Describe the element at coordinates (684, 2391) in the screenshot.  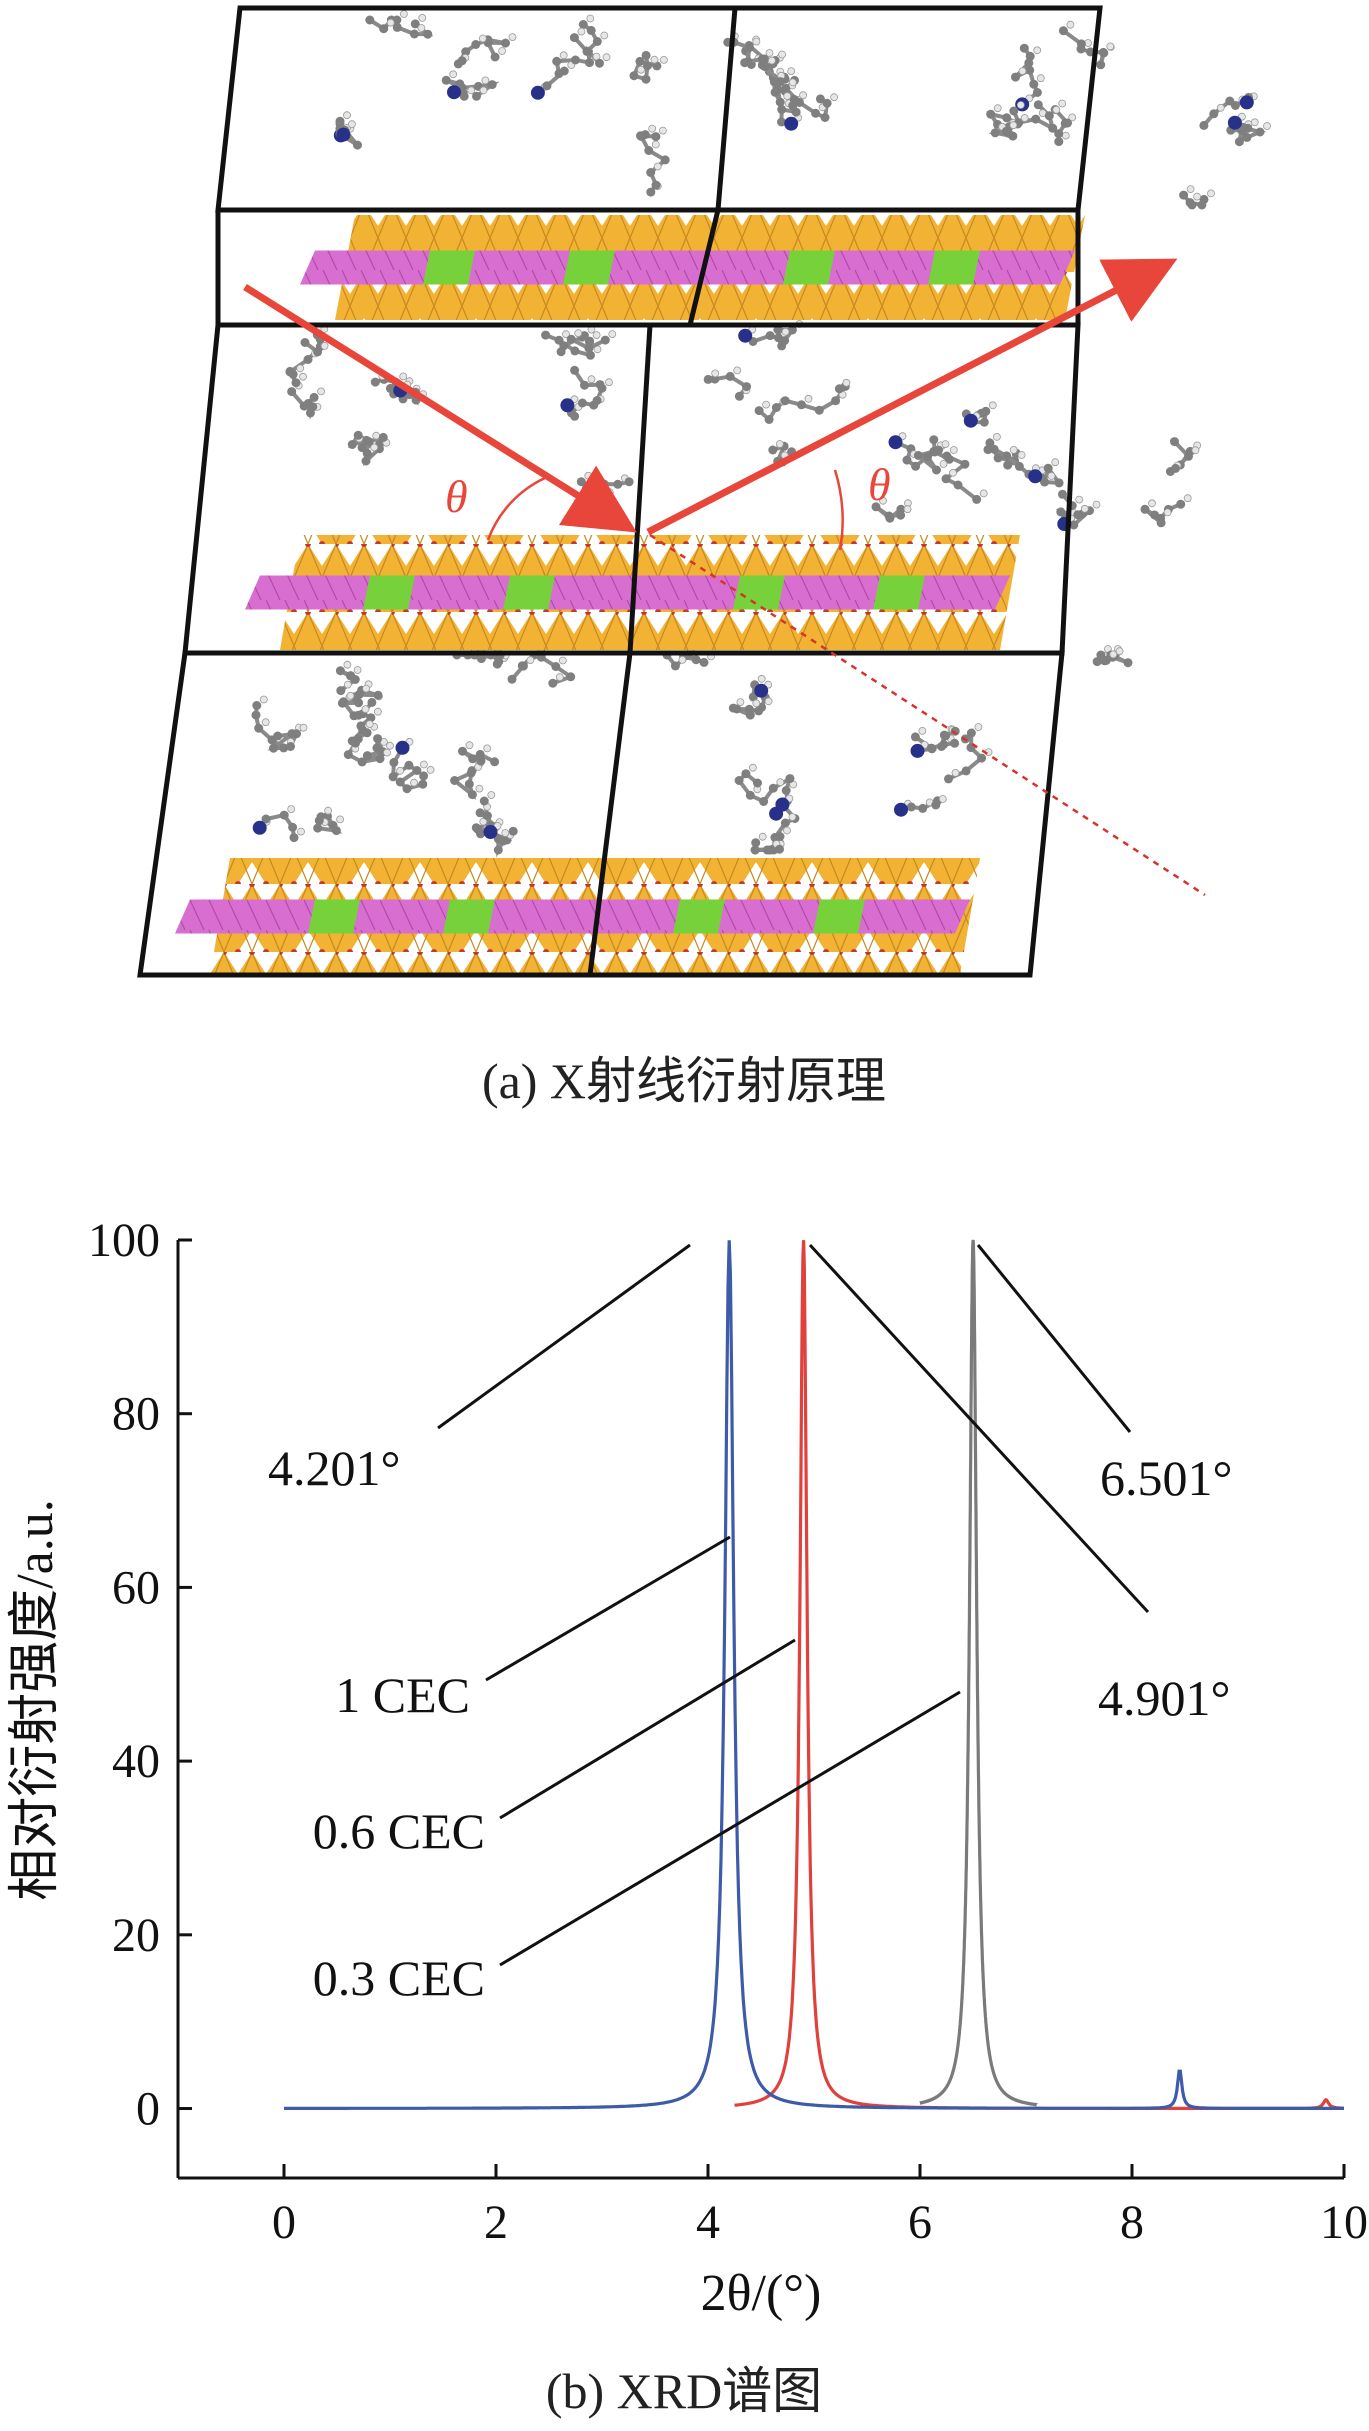
I see `panel-b-caption: (b) XRD谱图` at that location.